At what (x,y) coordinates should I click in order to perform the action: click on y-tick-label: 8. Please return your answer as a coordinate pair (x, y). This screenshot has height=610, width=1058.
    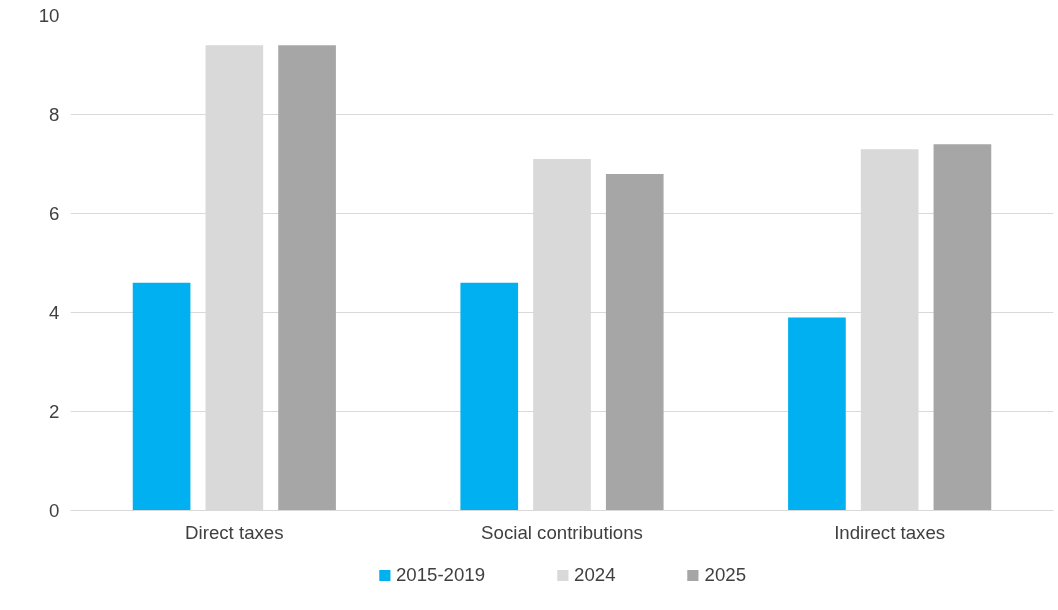
    Looking at the image, I should click on (54, 114).